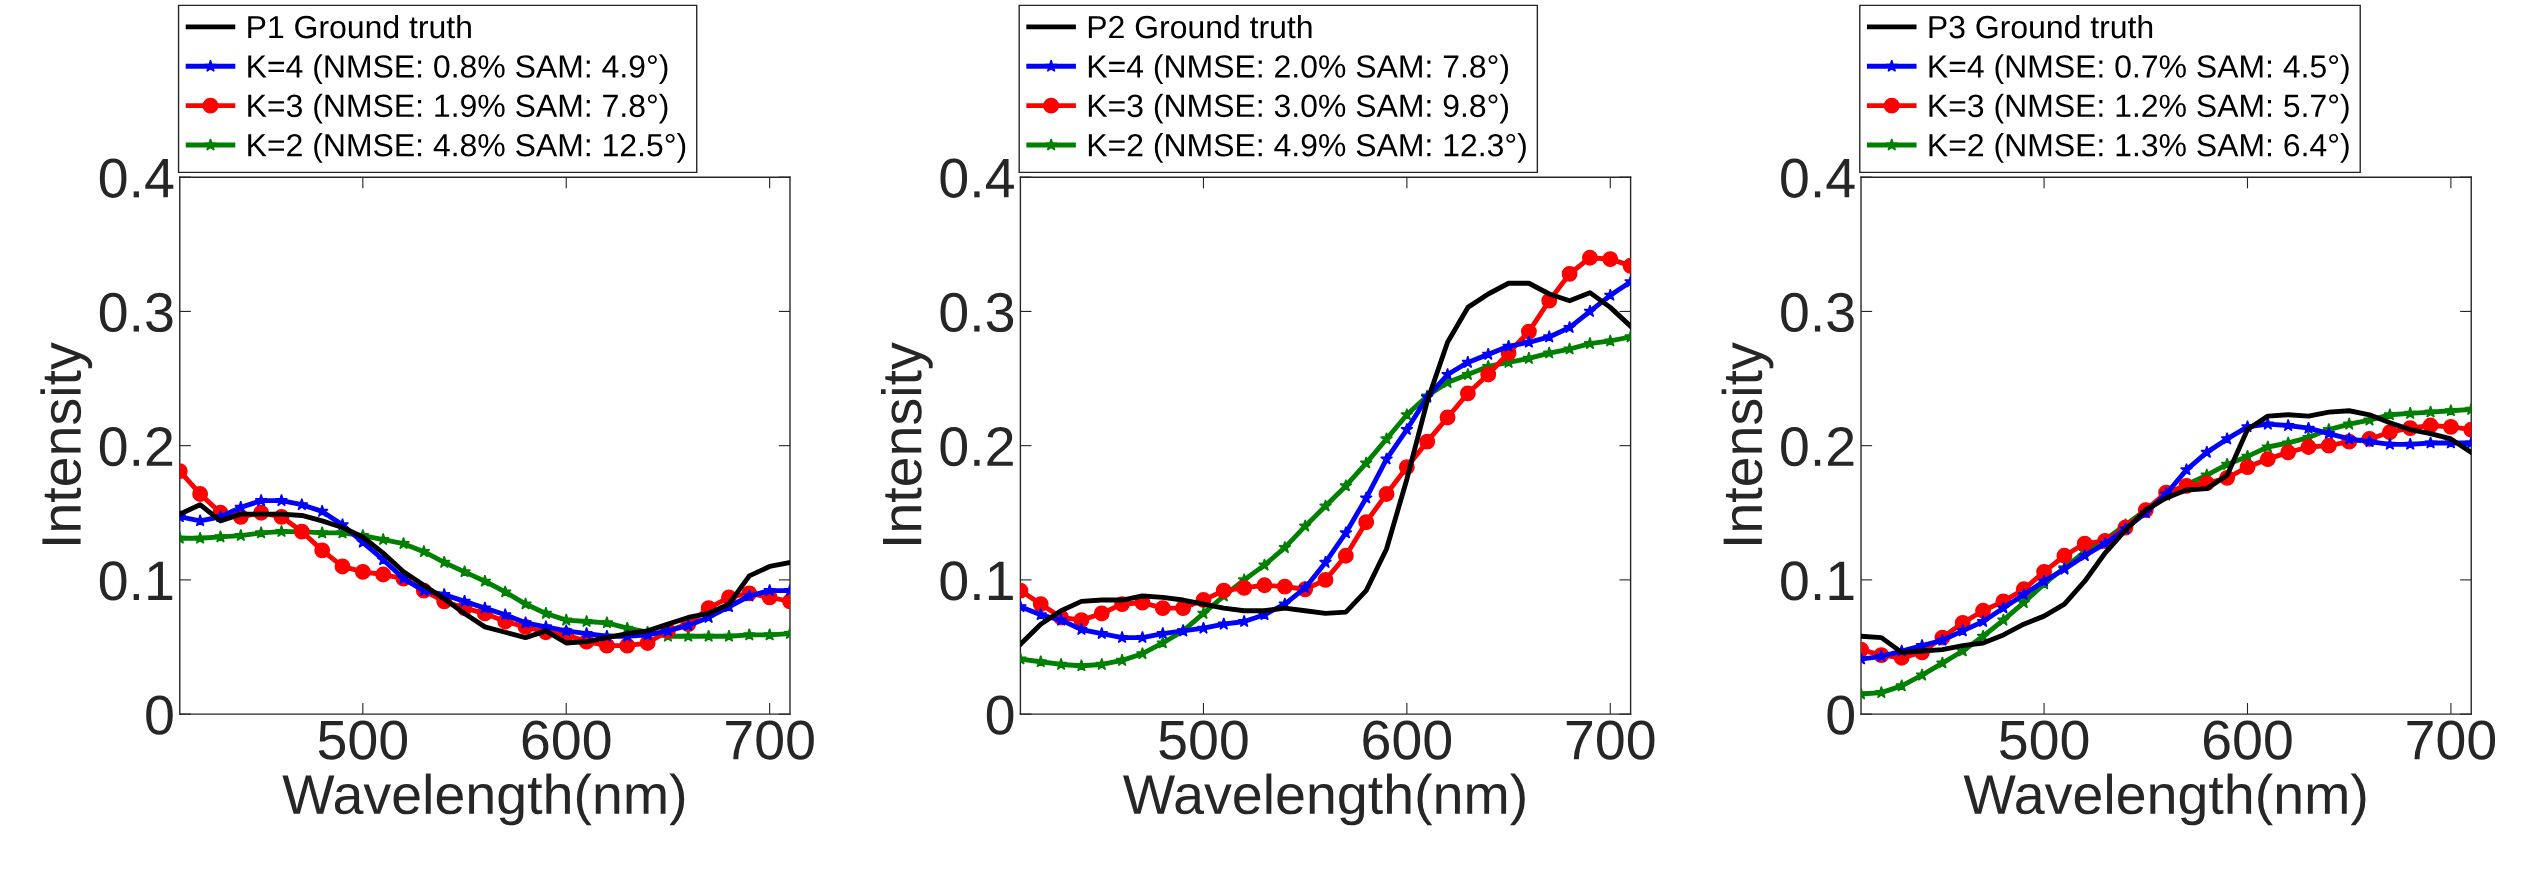 The height and width of the screenshot is (886, 2532). Describe the element at coordinates (467, 148) in the screenshot. I see `legend-label: K=2 (NMSE: 4.8% SAM: 12.5°)` at that location.